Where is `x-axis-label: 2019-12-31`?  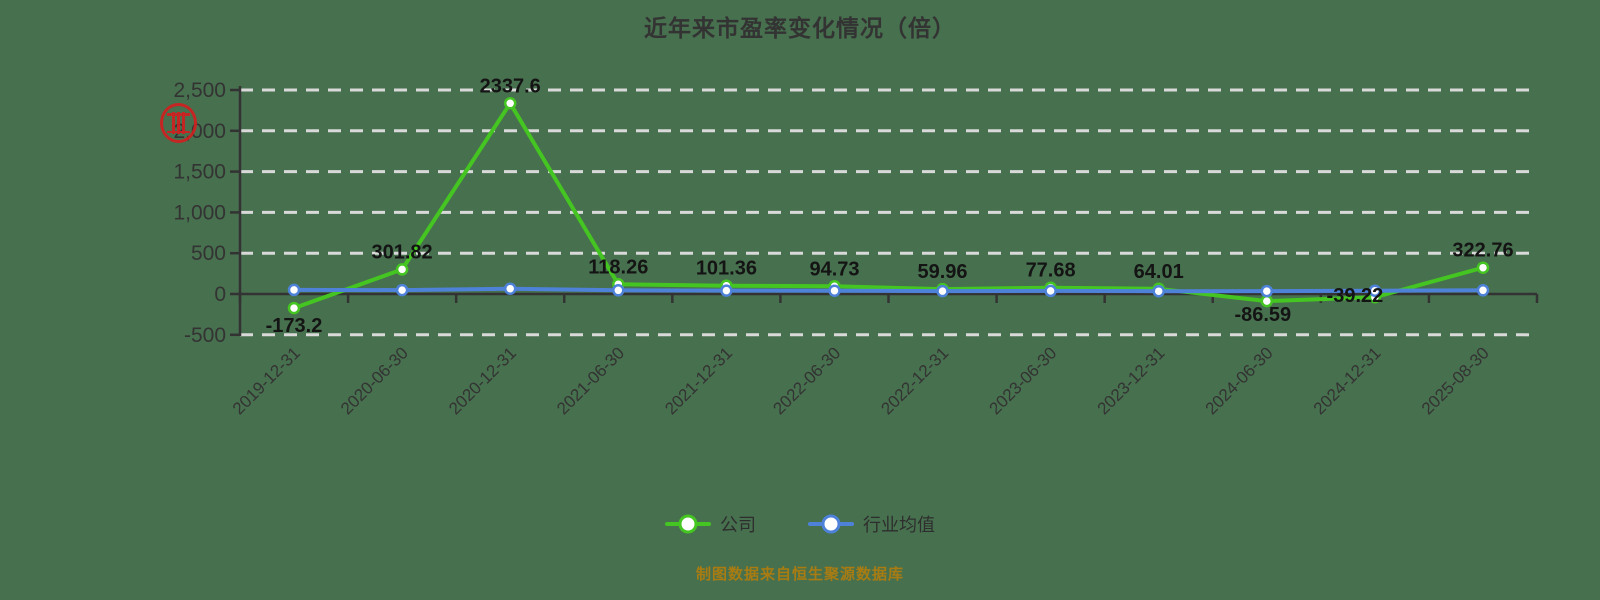
x-axis-label: 2019-12-31 is located at coordinates (266, 380).